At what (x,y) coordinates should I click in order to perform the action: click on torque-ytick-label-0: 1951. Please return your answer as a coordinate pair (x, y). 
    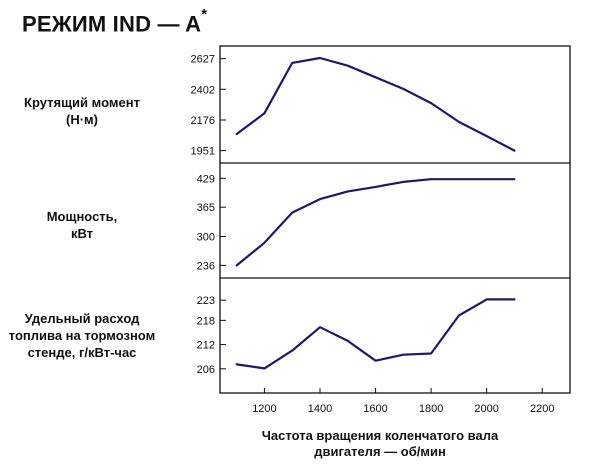
    Looking at the image, I should click on (203, 152).